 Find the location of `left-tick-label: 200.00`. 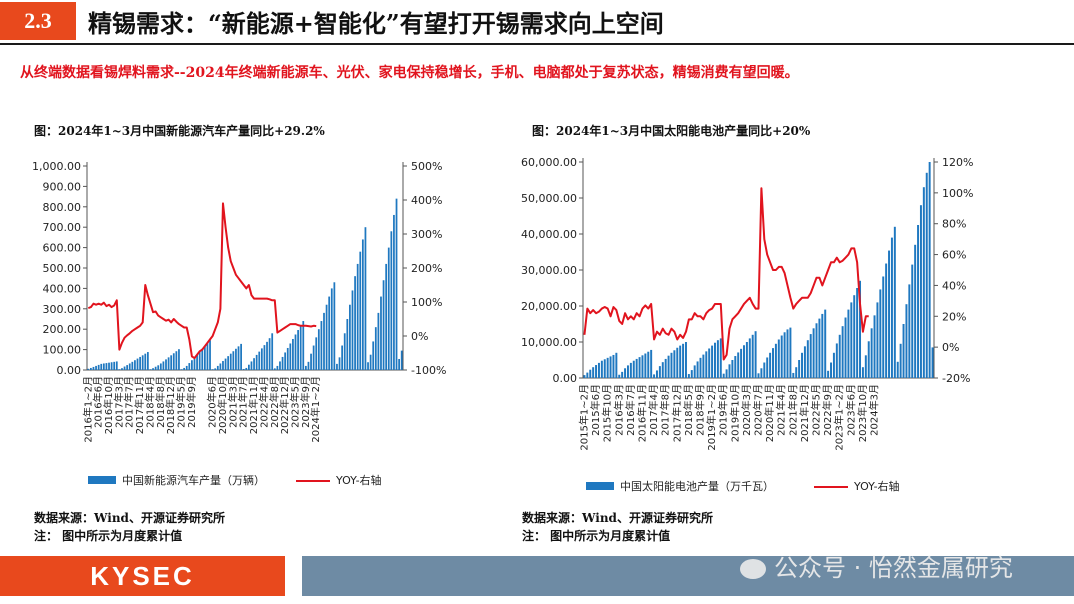

left-tick-label: 200.00 is located at coordinates (62, 329).